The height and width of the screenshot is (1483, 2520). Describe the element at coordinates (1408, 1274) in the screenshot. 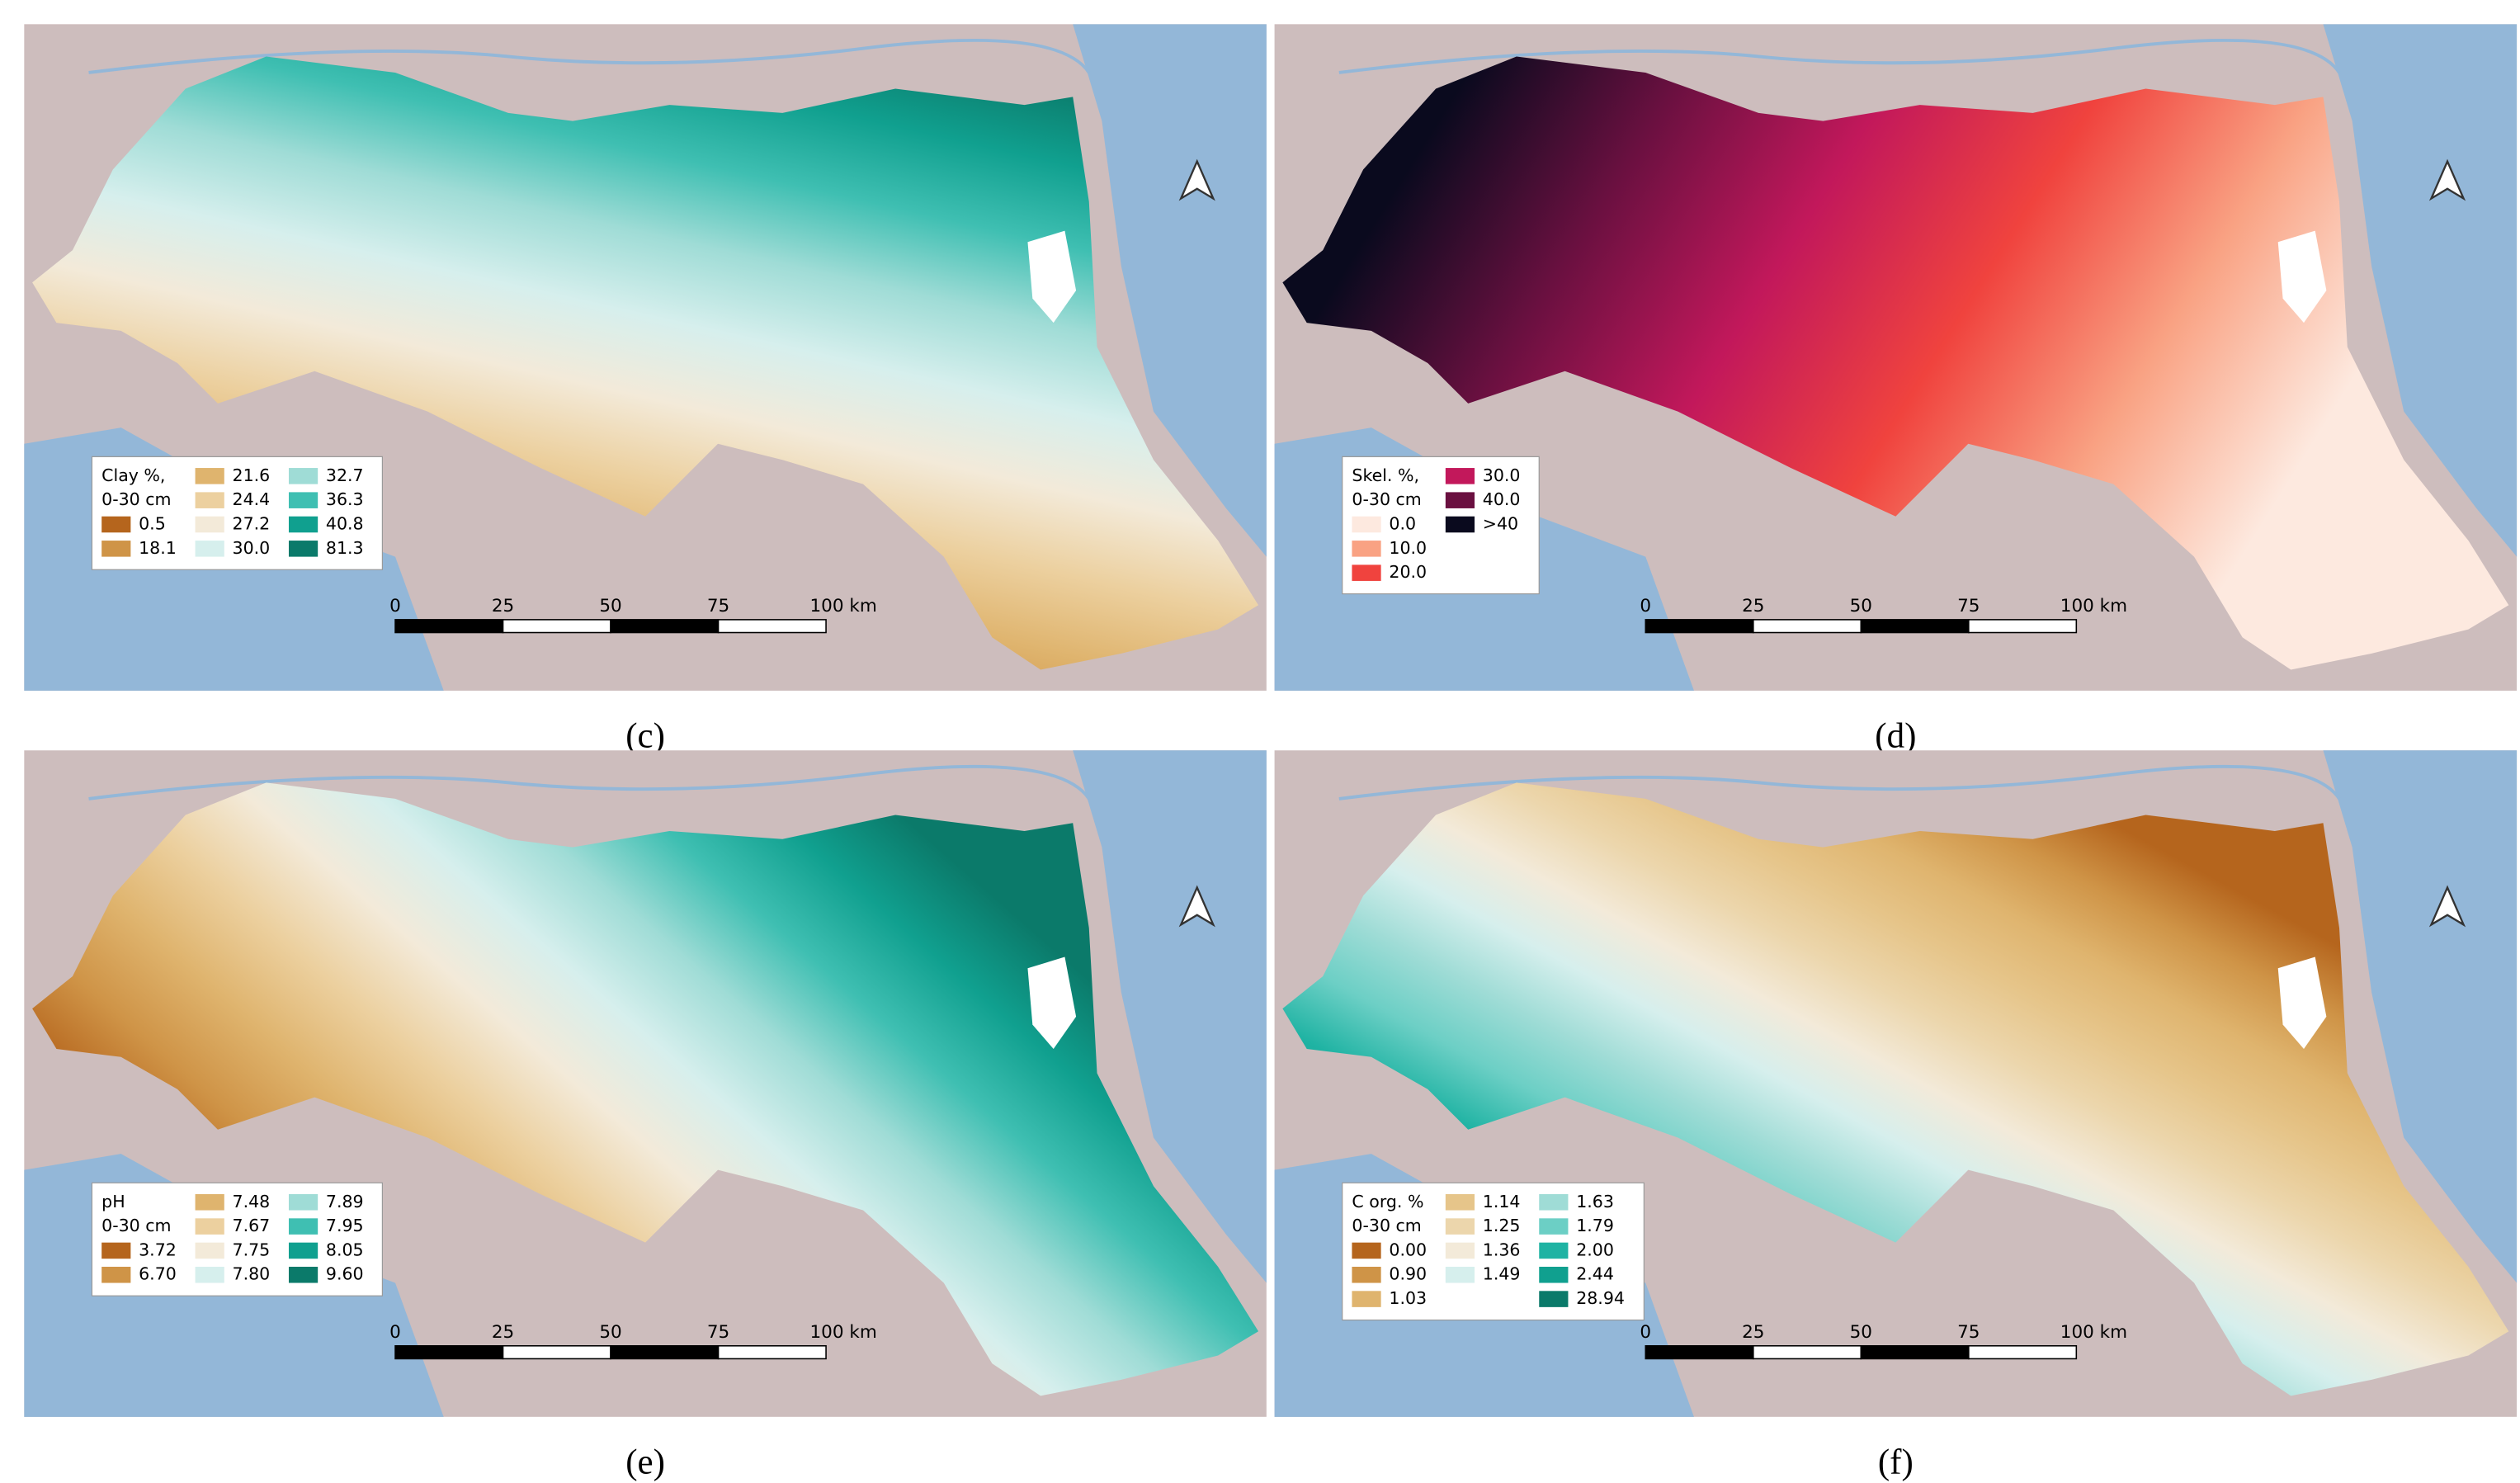

I see `legend-label: 0.90` at that location.